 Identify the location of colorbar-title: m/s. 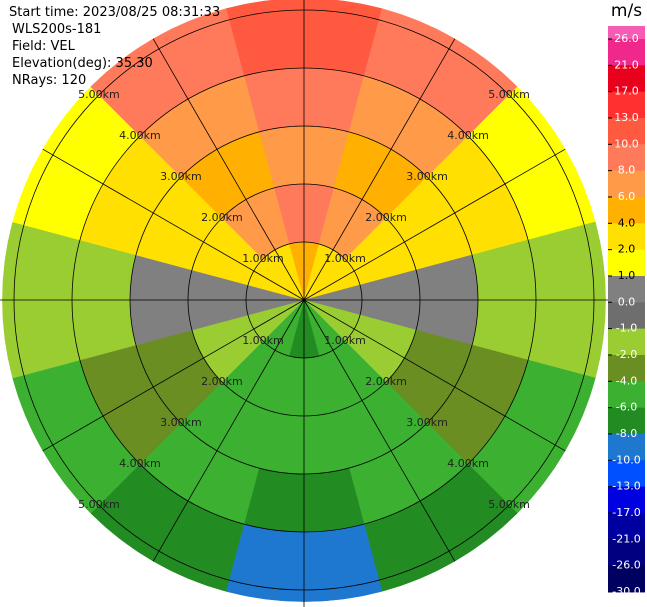
(626, 11).